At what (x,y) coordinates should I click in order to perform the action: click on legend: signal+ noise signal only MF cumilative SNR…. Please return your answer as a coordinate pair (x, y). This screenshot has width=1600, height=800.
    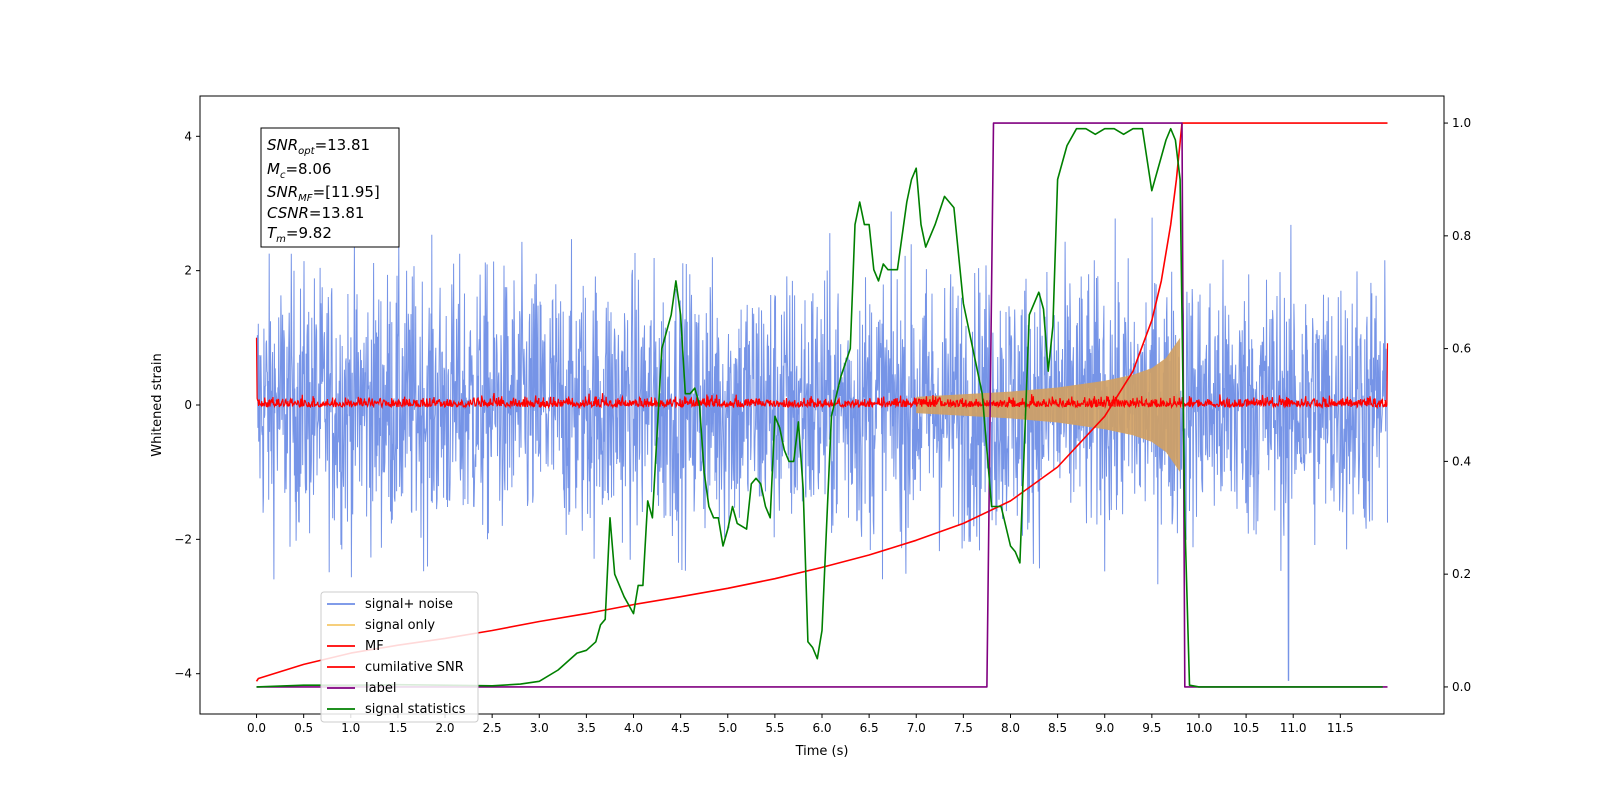
    Looking at the image, I should click on (399, 657).